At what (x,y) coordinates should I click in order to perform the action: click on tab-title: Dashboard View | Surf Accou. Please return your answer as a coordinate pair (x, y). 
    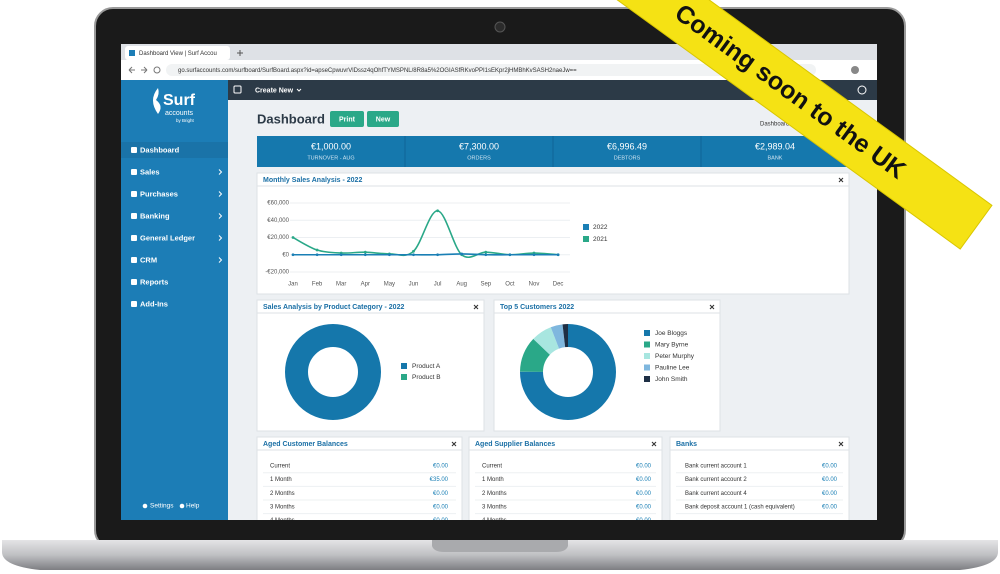
    Looking at the image, I should click on (178, 54).